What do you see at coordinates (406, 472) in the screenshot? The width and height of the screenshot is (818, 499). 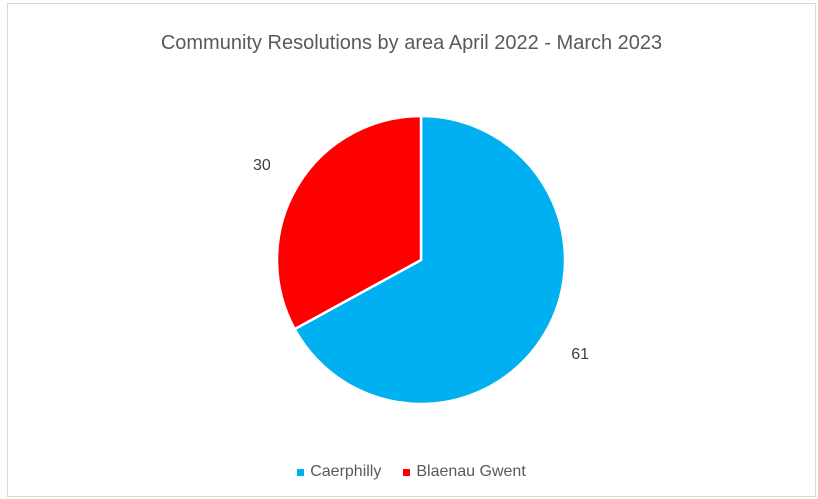 I see `legend-swatch-blaenau-gwent` at bounding box center [406, 472].